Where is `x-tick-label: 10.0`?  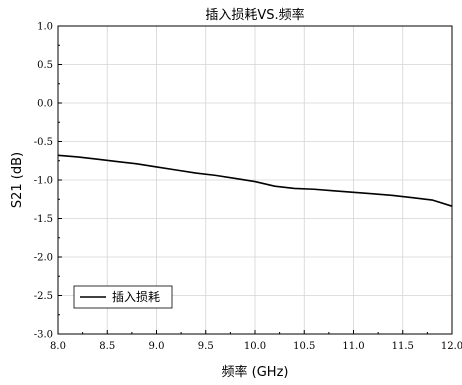 x-tick-label: 10.0 is located at coordinates (255, 346).